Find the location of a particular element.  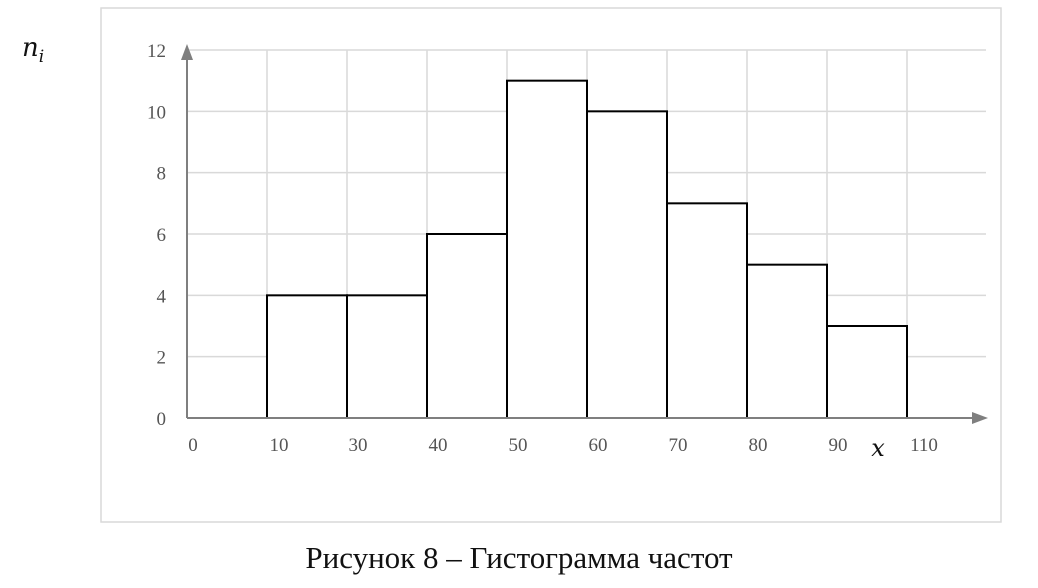

y-tick-label: 8 is located at coordinates (162, 174).